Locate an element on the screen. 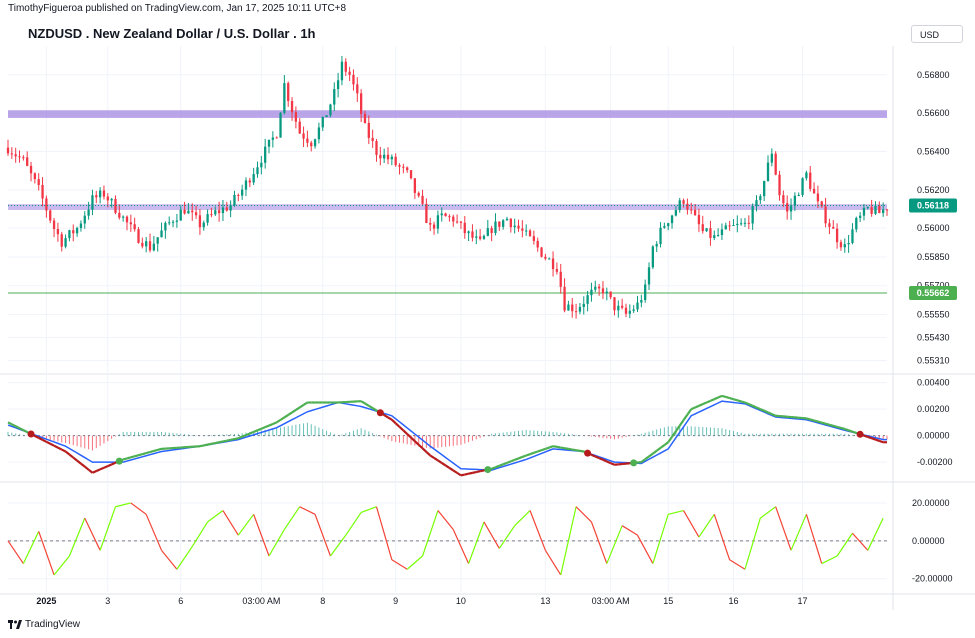 This screenshot has width=975, height=638. last-price-label: 0.56118 is located at coordinates (933, 206).